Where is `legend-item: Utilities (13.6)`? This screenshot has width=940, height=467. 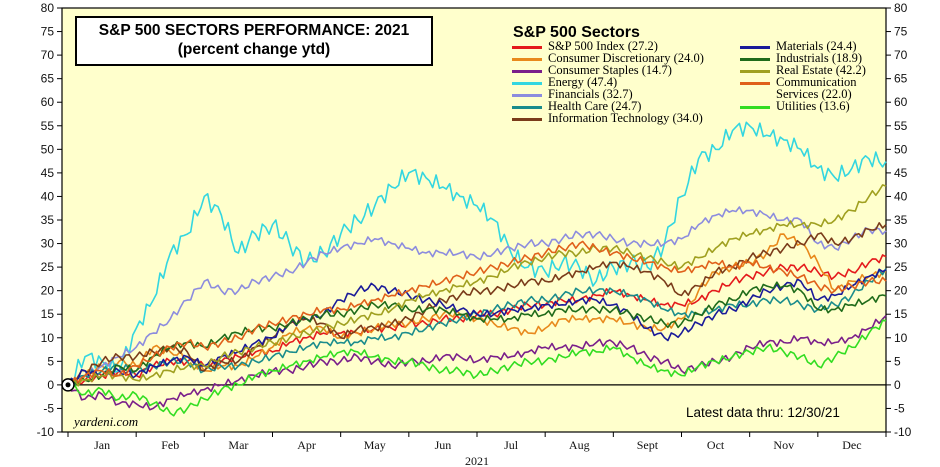
legend-item: Utilities (13.6) is located at coordinates (795, 106).